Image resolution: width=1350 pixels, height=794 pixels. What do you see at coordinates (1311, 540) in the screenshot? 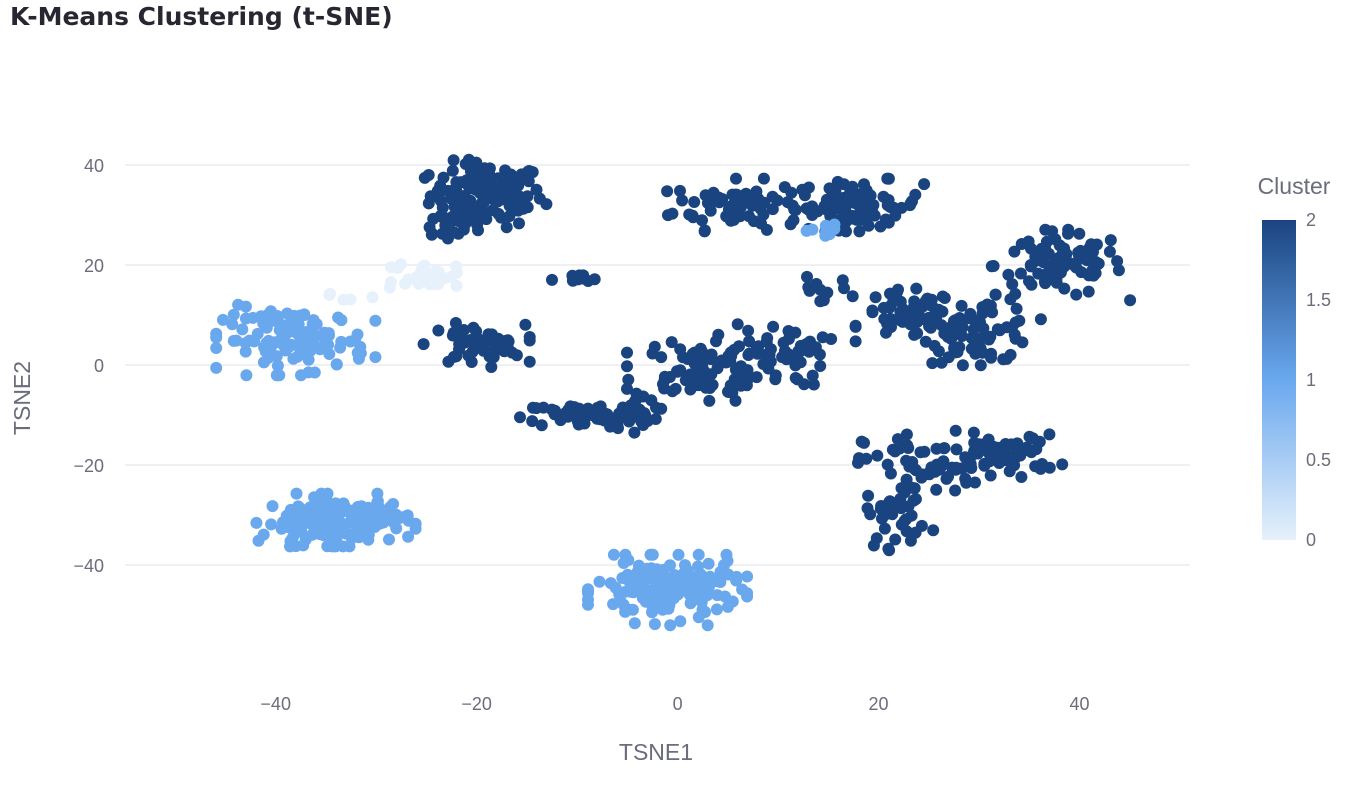
I see `colorbar-tick-label: 0` at bounding box center [1311, 540].